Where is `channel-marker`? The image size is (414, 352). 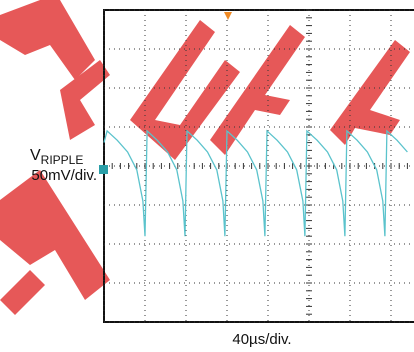 channel-marker is located at coordinates (103, 169).